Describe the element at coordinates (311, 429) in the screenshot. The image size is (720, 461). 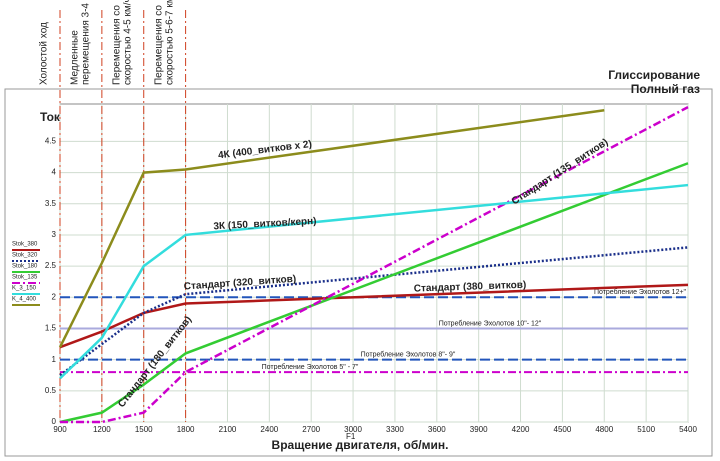
I see `x-tick-label: 2700` at that location.